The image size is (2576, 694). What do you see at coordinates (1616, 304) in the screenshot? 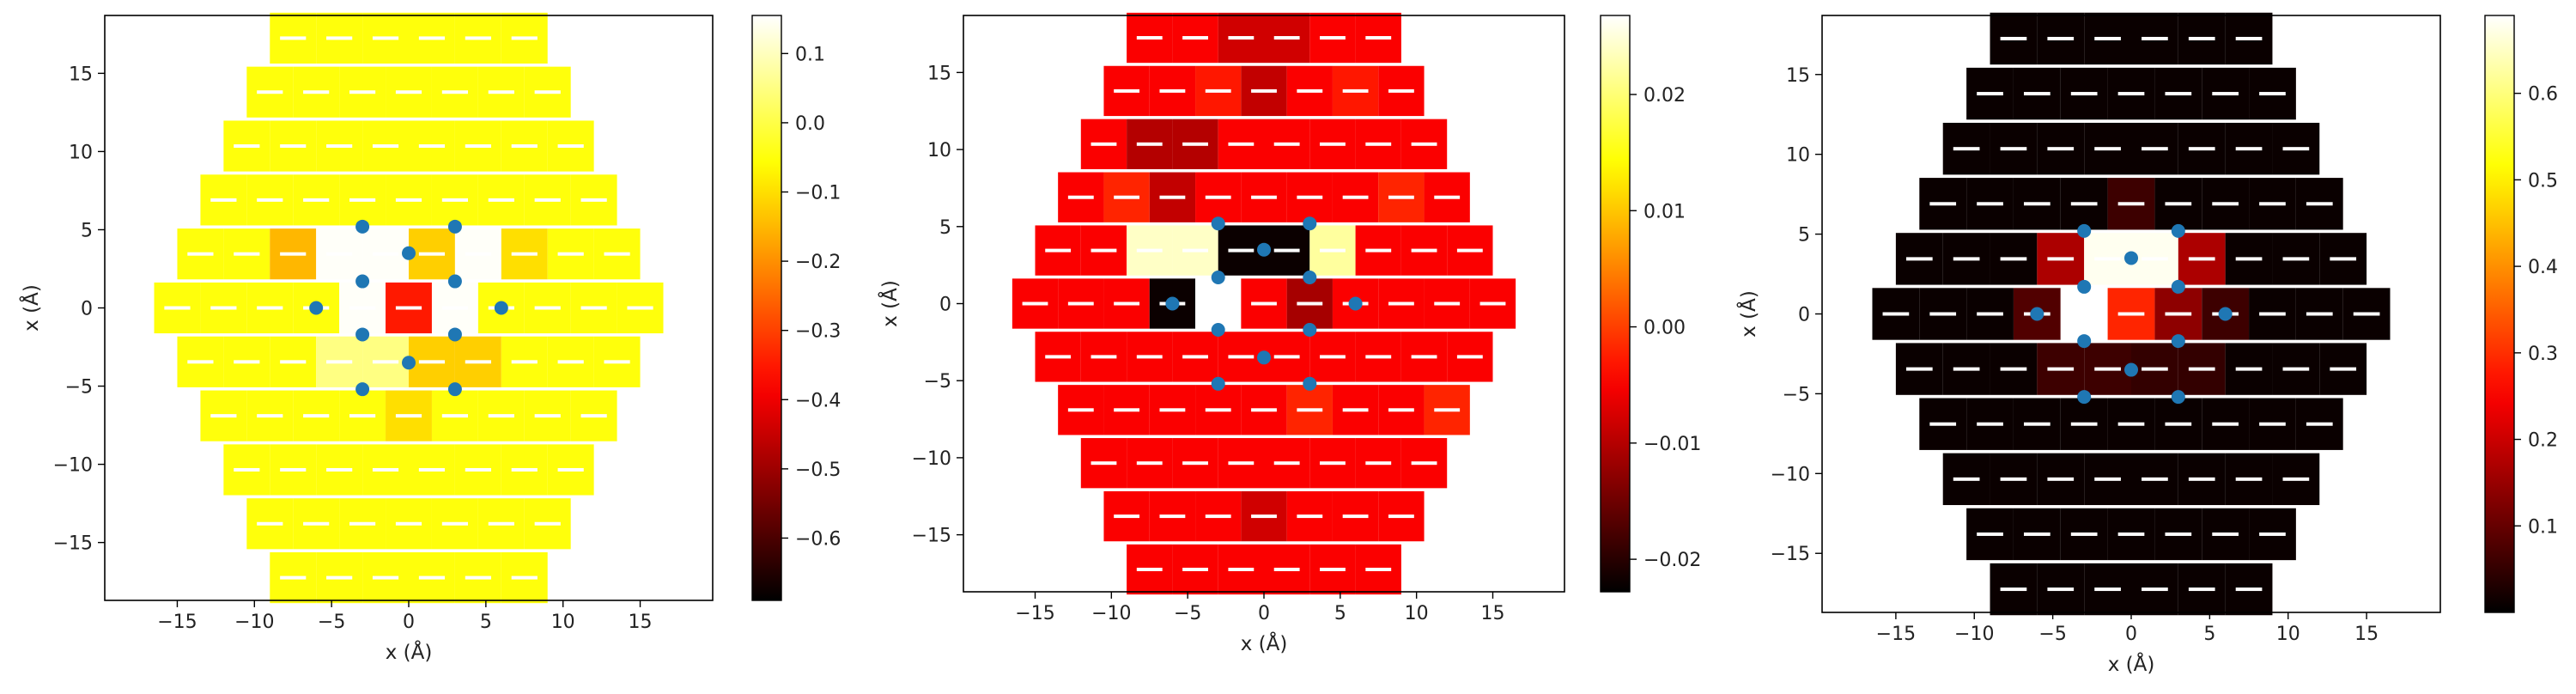
I see `colorbar` at bounding box center [1616, 304].